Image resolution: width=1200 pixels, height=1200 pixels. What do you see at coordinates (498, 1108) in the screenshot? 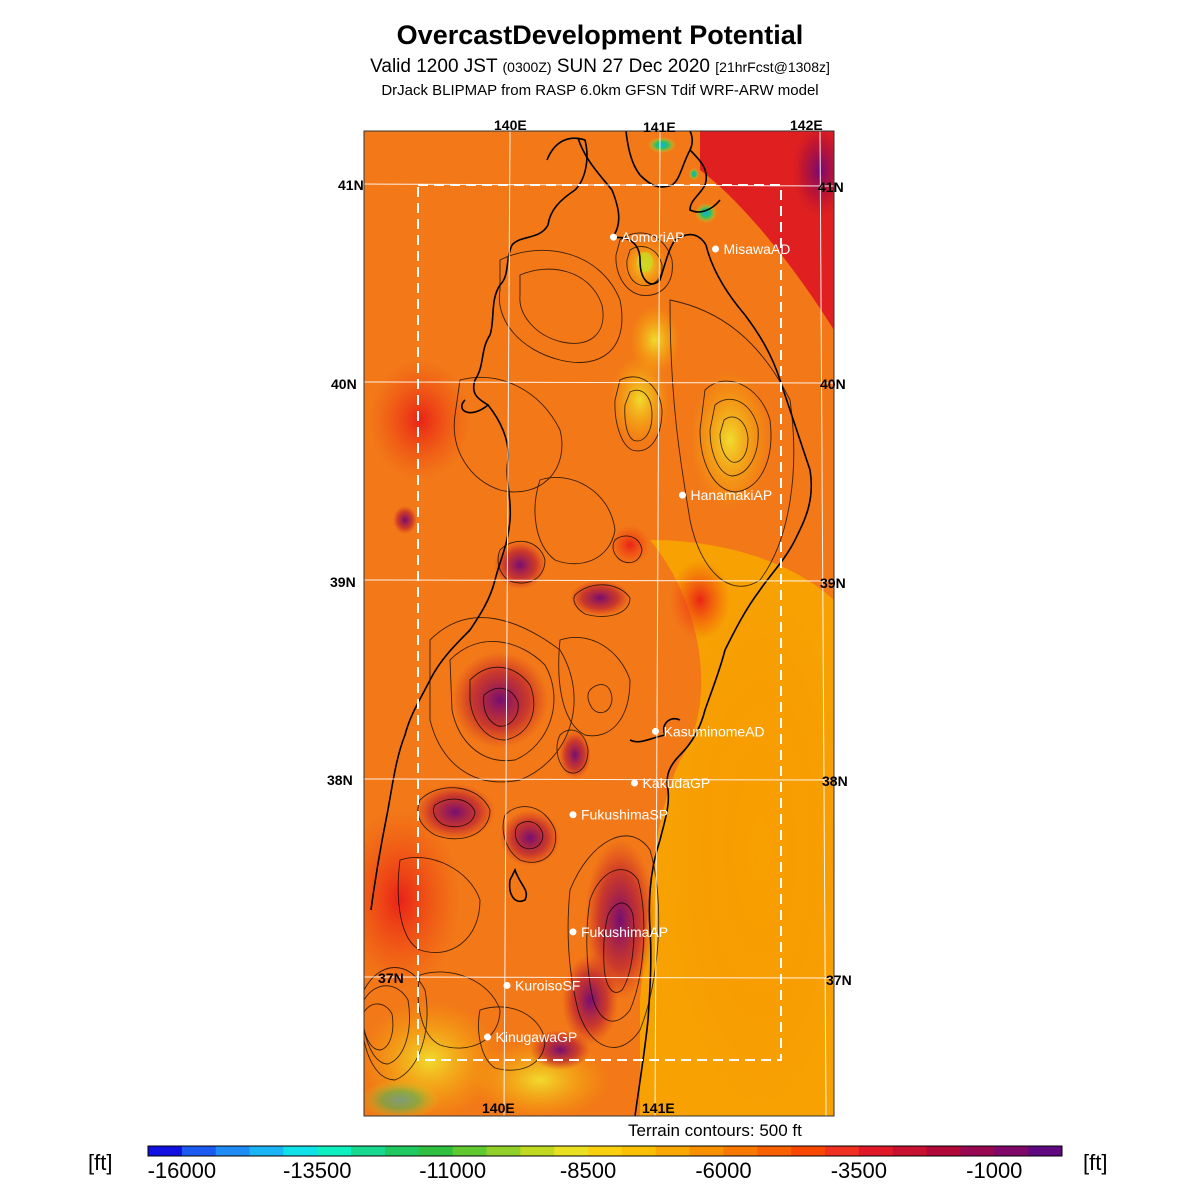
I see `lon-label-bottom-140: 140E` at bounding box center [498, 1108].